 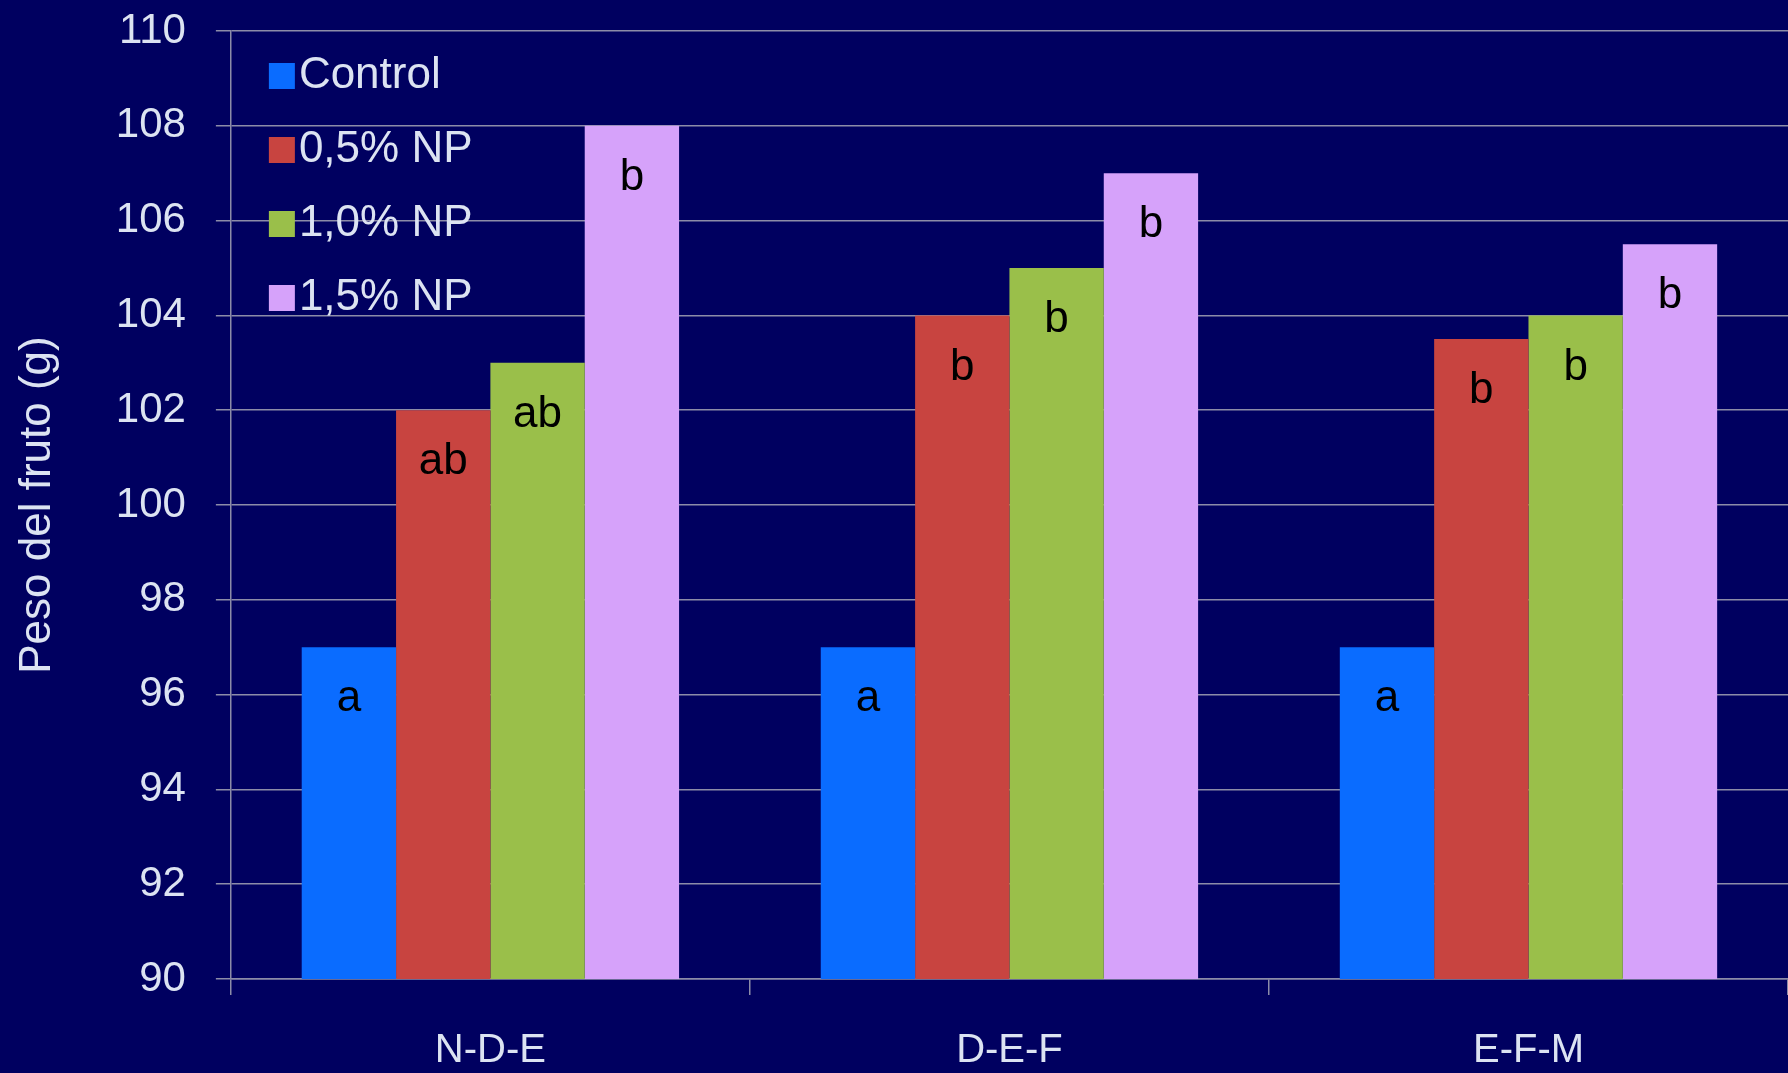 What do you see at coordinates (152, 28) in the screenshot?
I see `y-tick-label: 110` at bounding box center [152, 28].